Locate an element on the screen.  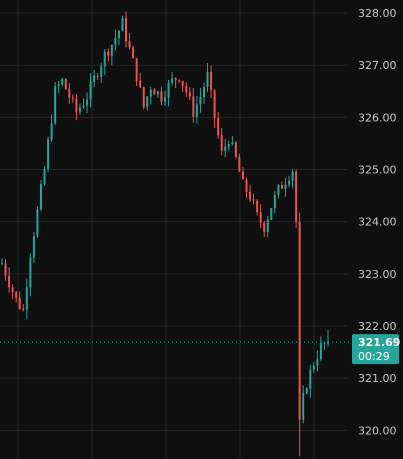
y-tick-label: 323.00 is located at coordinates (377, 274).